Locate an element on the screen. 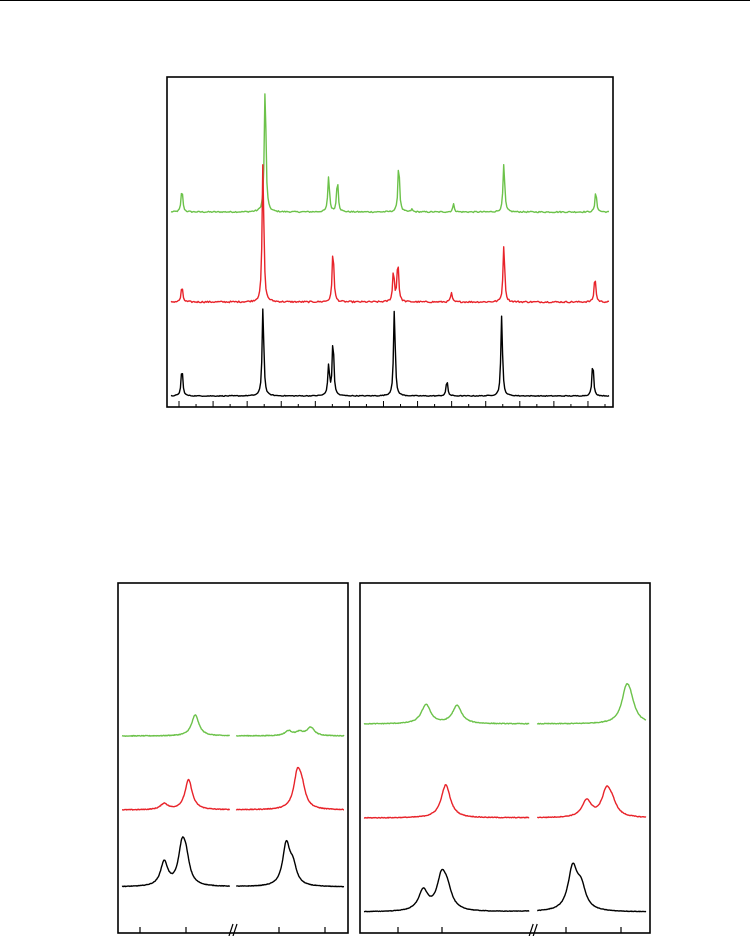  page-top-rule is located at coordinates (375, 0).